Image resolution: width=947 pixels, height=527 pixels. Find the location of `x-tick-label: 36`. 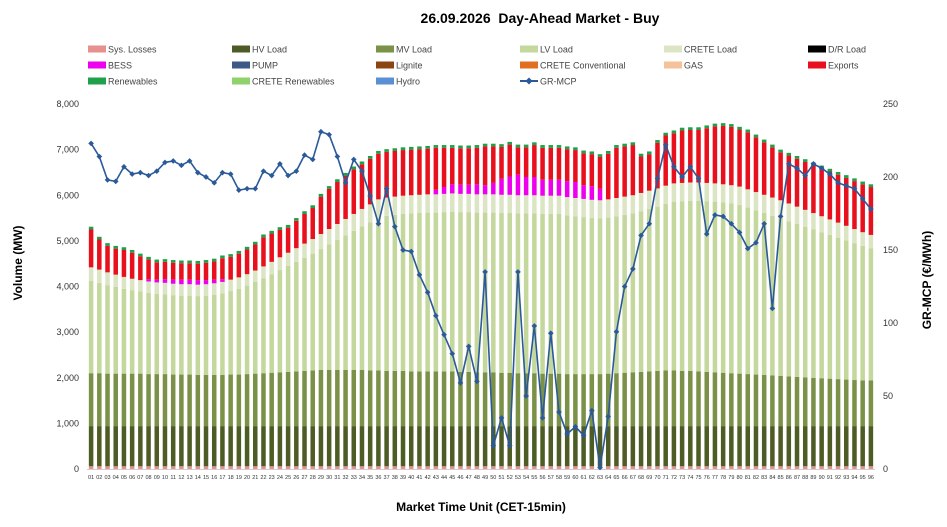

x-tick-label: 36 is located at coordinates (378, 478).